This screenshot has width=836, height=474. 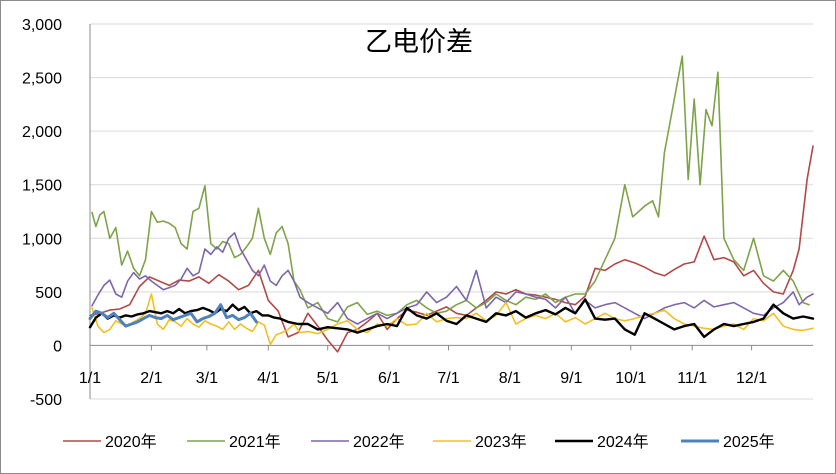 What do you see at coordinates (571, 378) in the screenshot?
I see `x-tick-label: 9/1` at bounding box center [571, 378].